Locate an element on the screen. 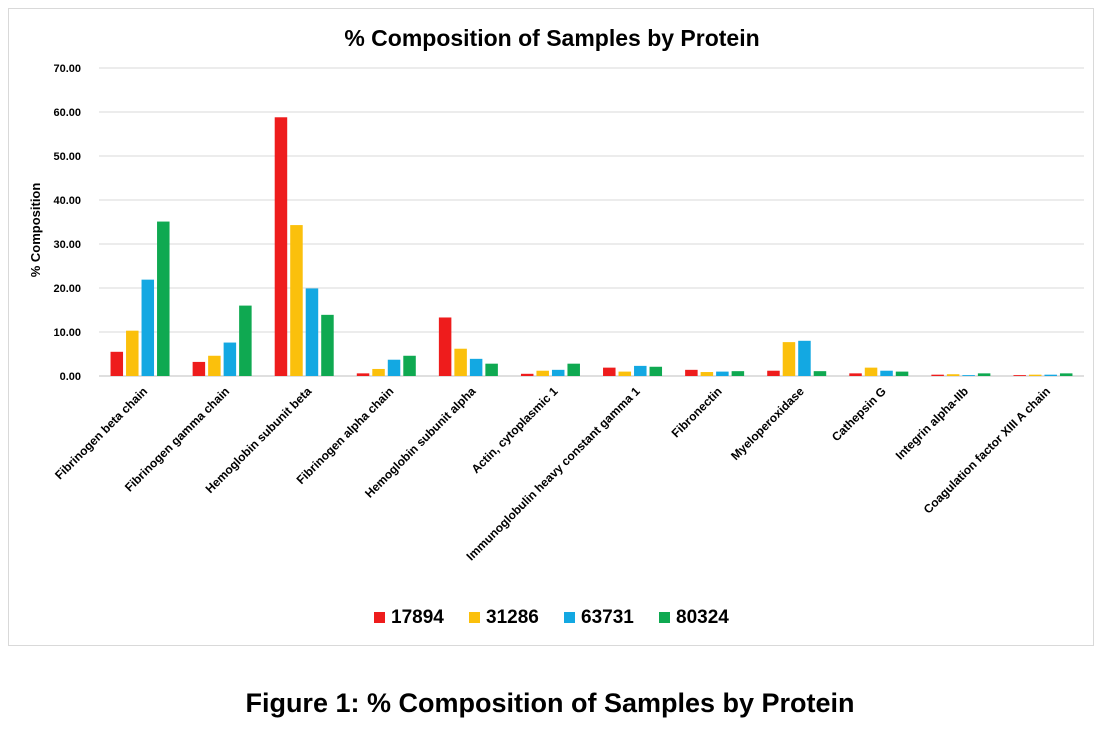  legend-label-63731: 63731 is located at coordinates (607, 617).